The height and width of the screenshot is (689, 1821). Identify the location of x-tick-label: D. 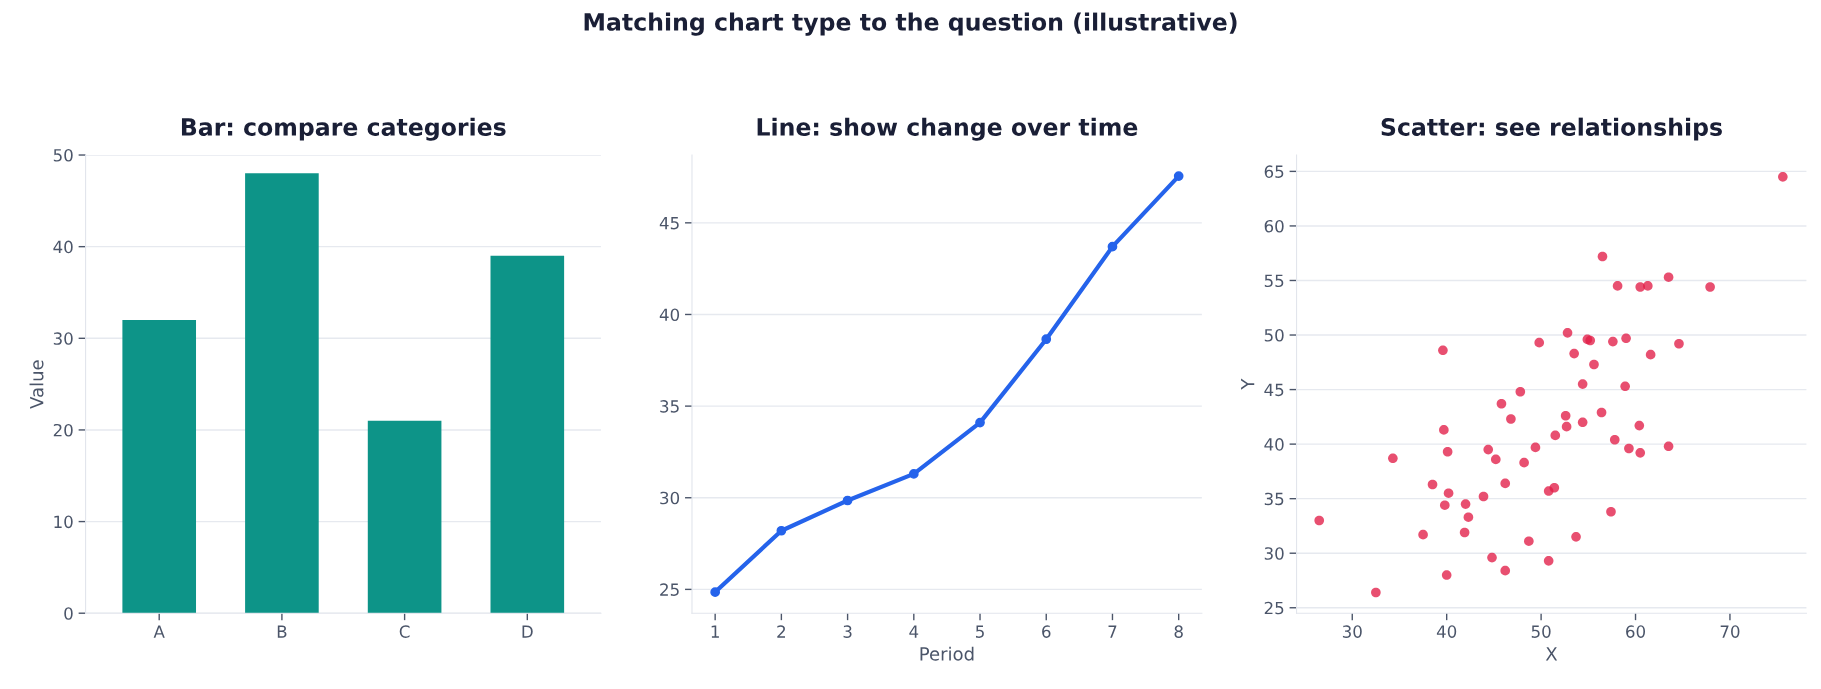
(527, 631).